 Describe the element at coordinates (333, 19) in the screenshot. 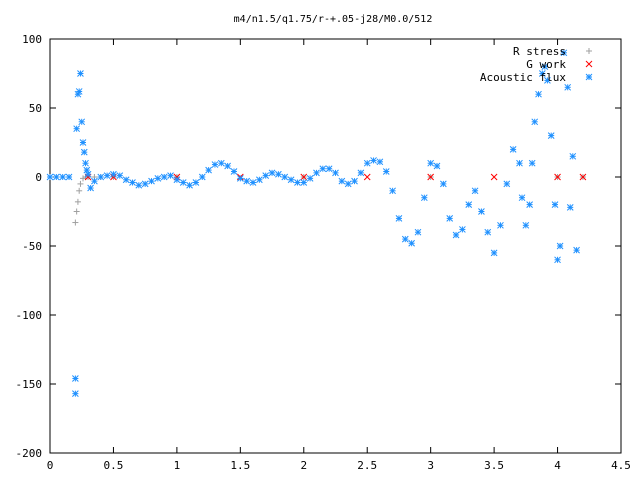

I see `chart-title: m4/n1.5/q1.75/r-+.05-j28/M0.0/512` at that location.